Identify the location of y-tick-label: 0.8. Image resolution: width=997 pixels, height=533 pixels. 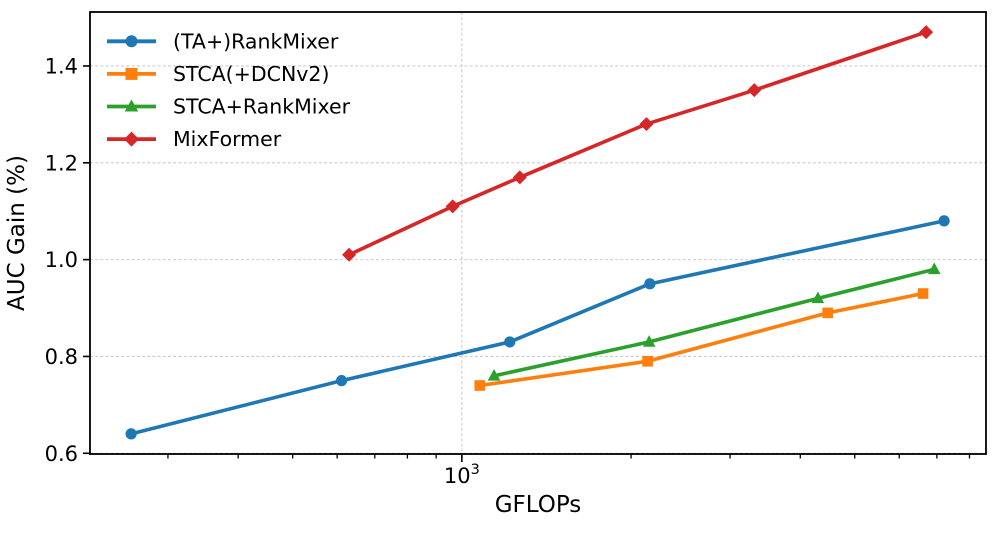
(61, 357).